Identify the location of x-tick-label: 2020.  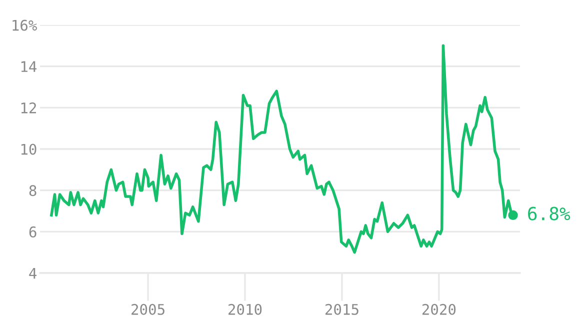
(439, 309).